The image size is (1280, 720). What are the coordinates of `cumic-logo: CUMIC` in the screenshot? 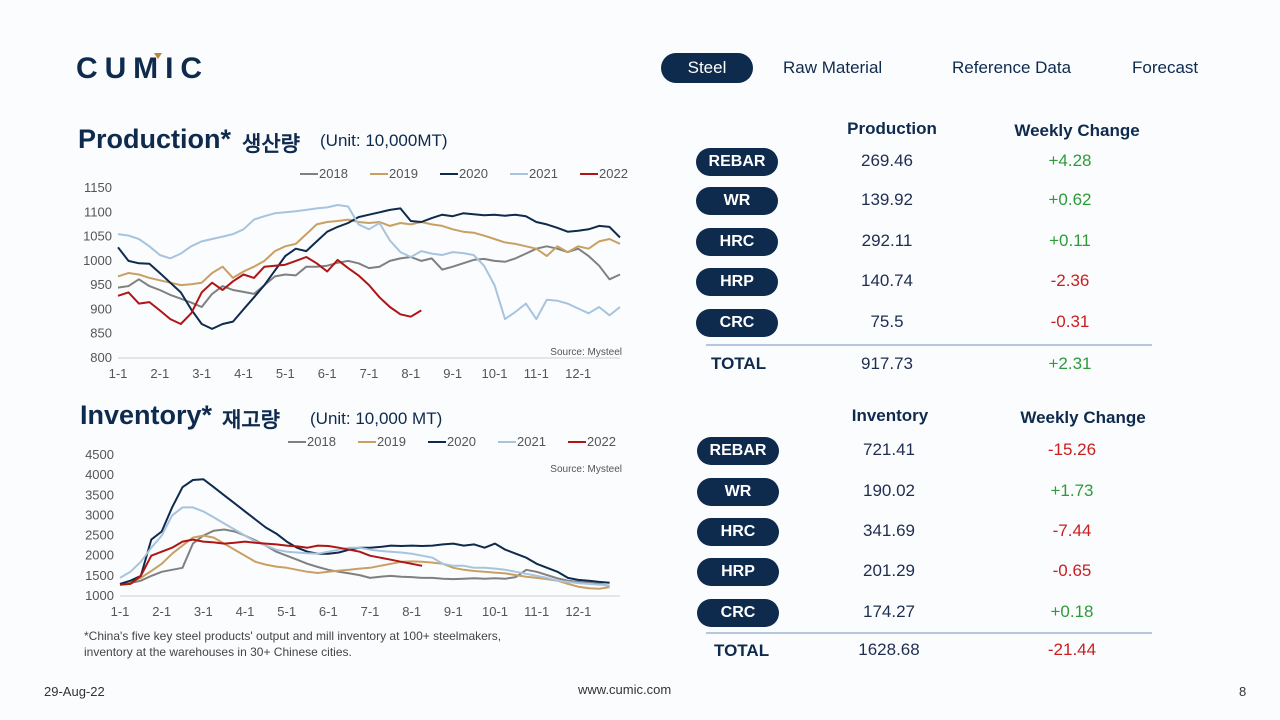 It's located at (140, 68).